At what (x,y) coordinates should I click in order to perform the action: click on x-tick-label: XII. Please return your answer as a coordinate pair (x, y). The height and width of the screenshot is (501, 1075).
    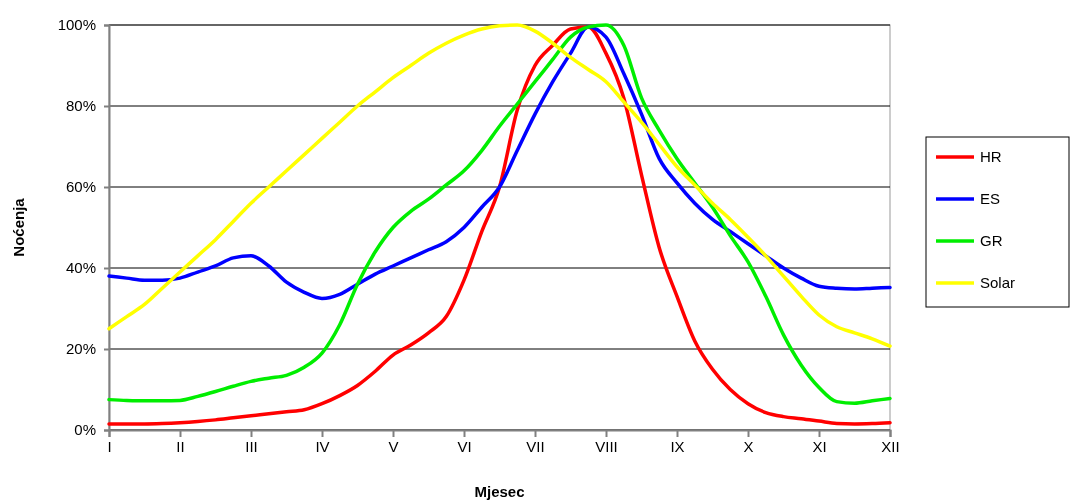
    Looking at the image, I should click on (890, 446).